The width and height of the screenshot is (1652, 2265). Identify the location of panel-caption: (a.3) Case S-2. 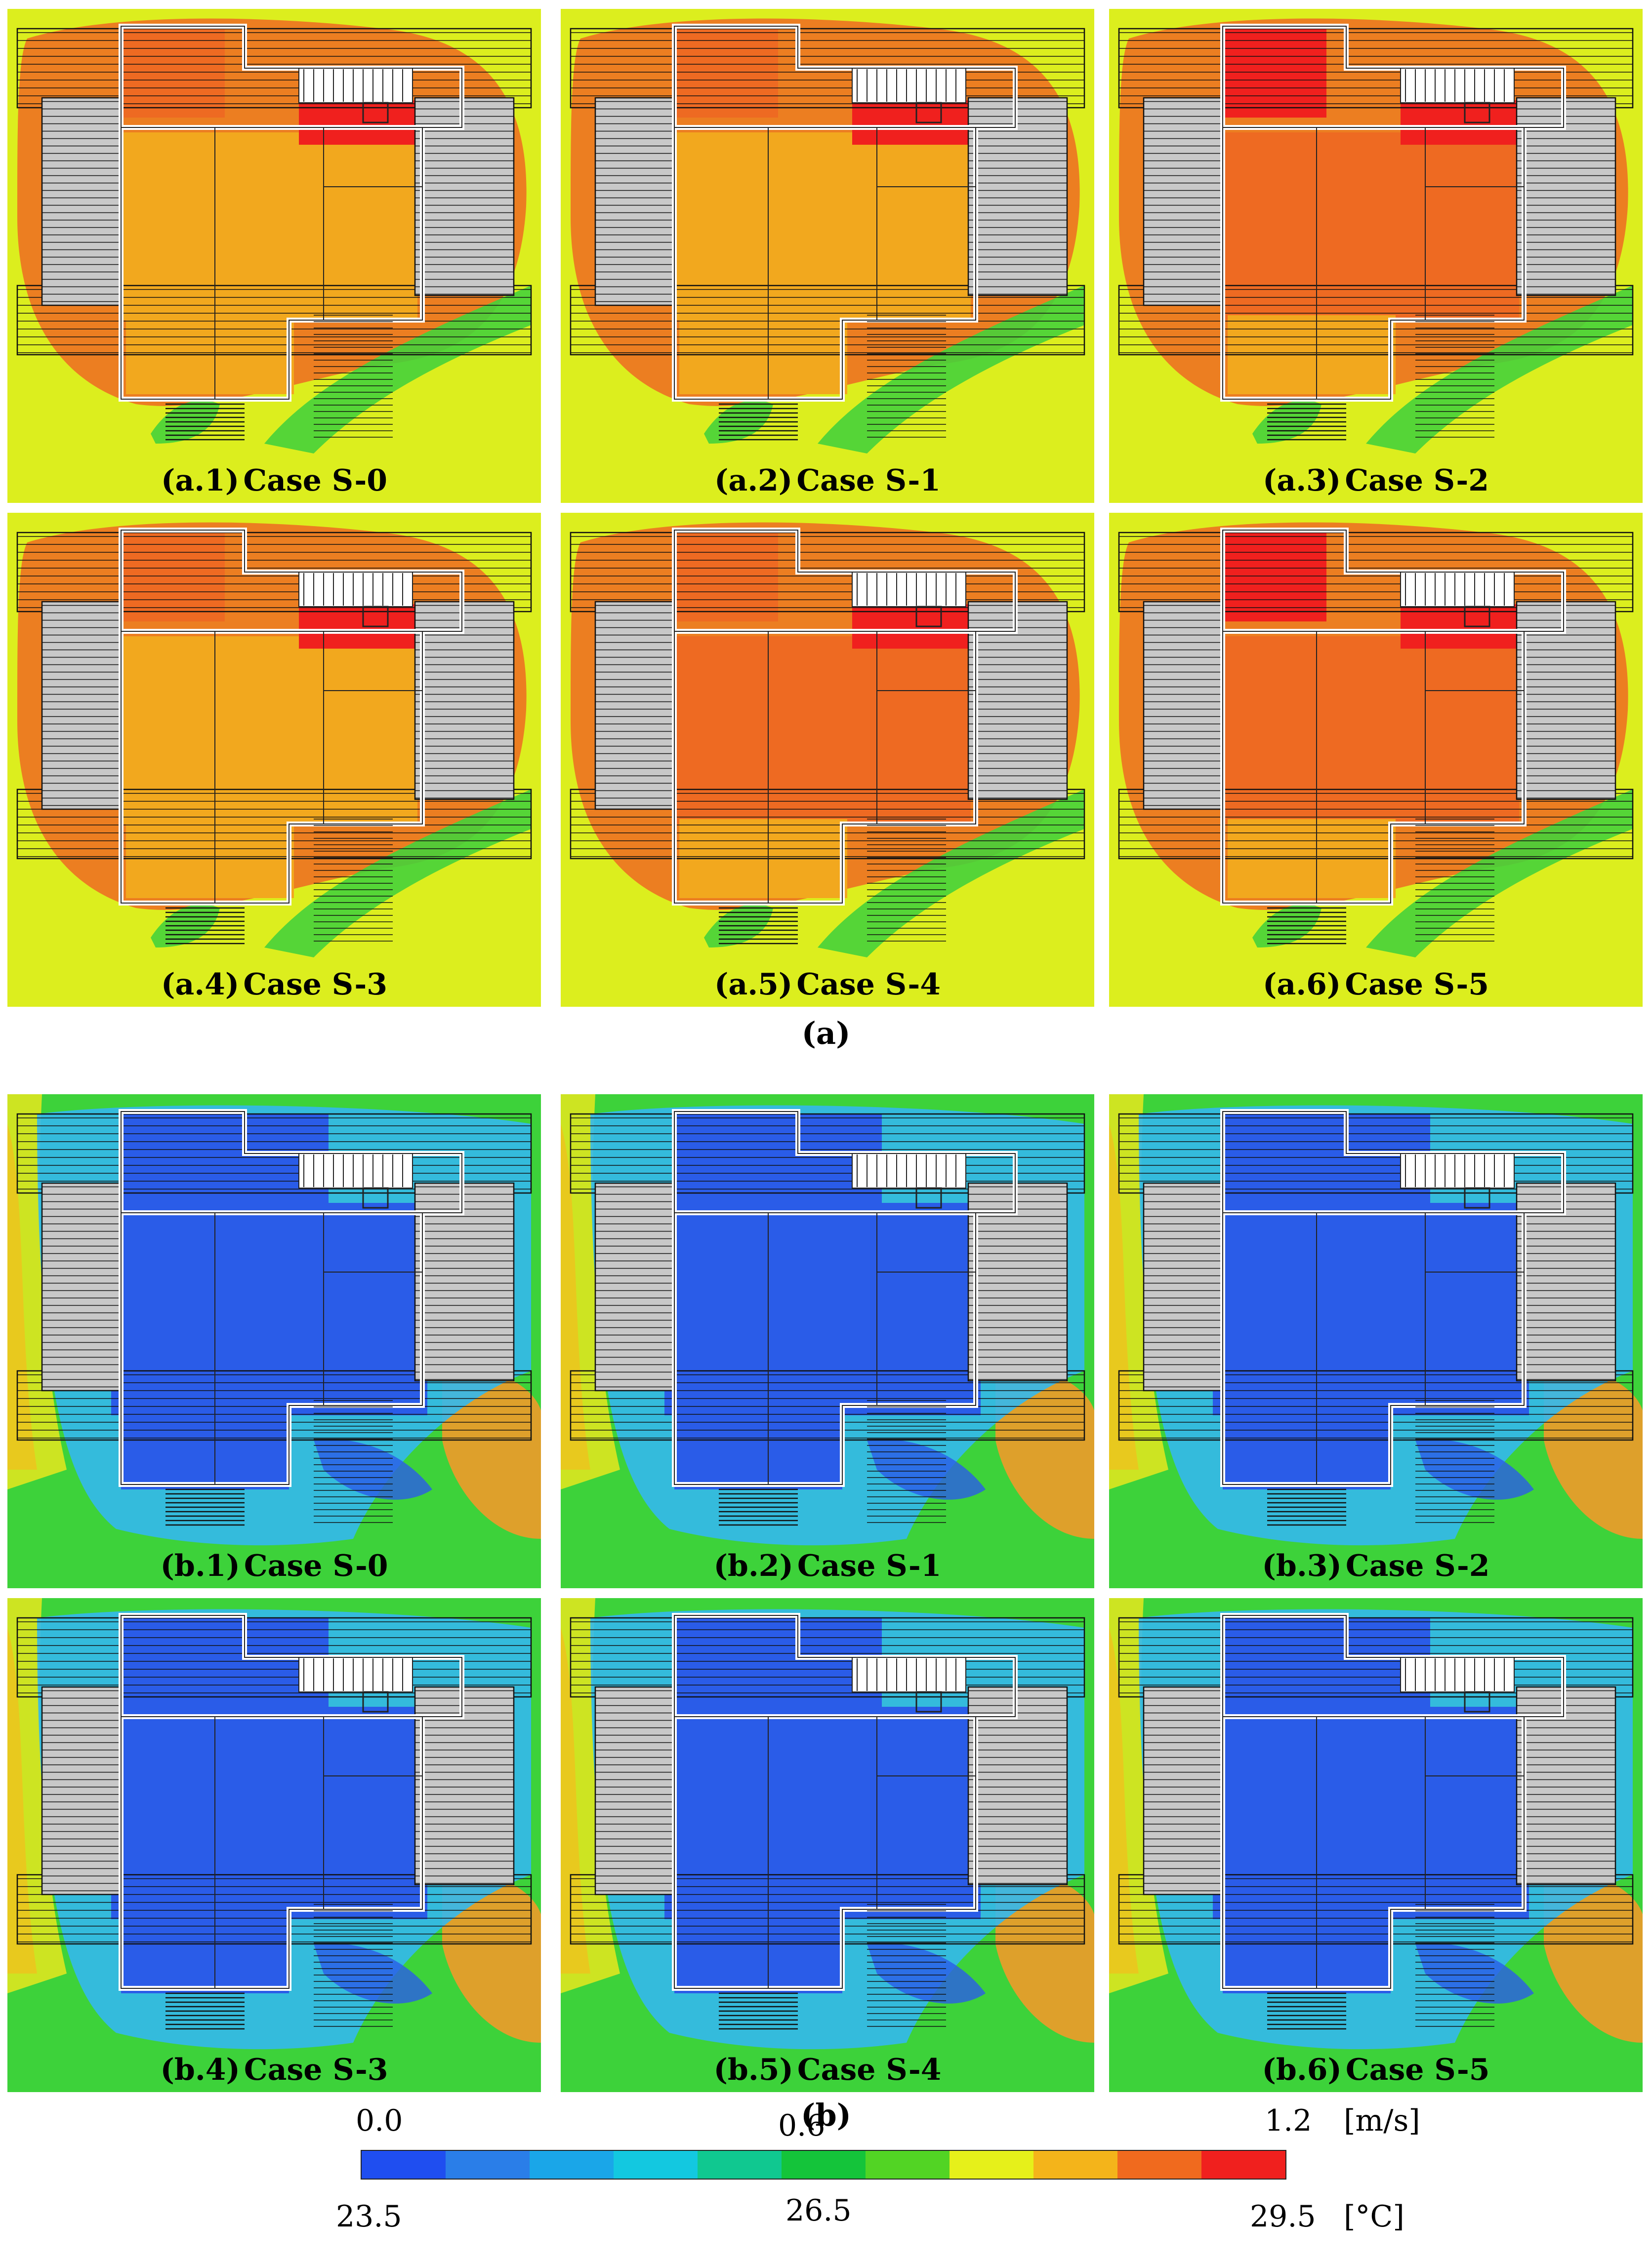
(1376, 480).